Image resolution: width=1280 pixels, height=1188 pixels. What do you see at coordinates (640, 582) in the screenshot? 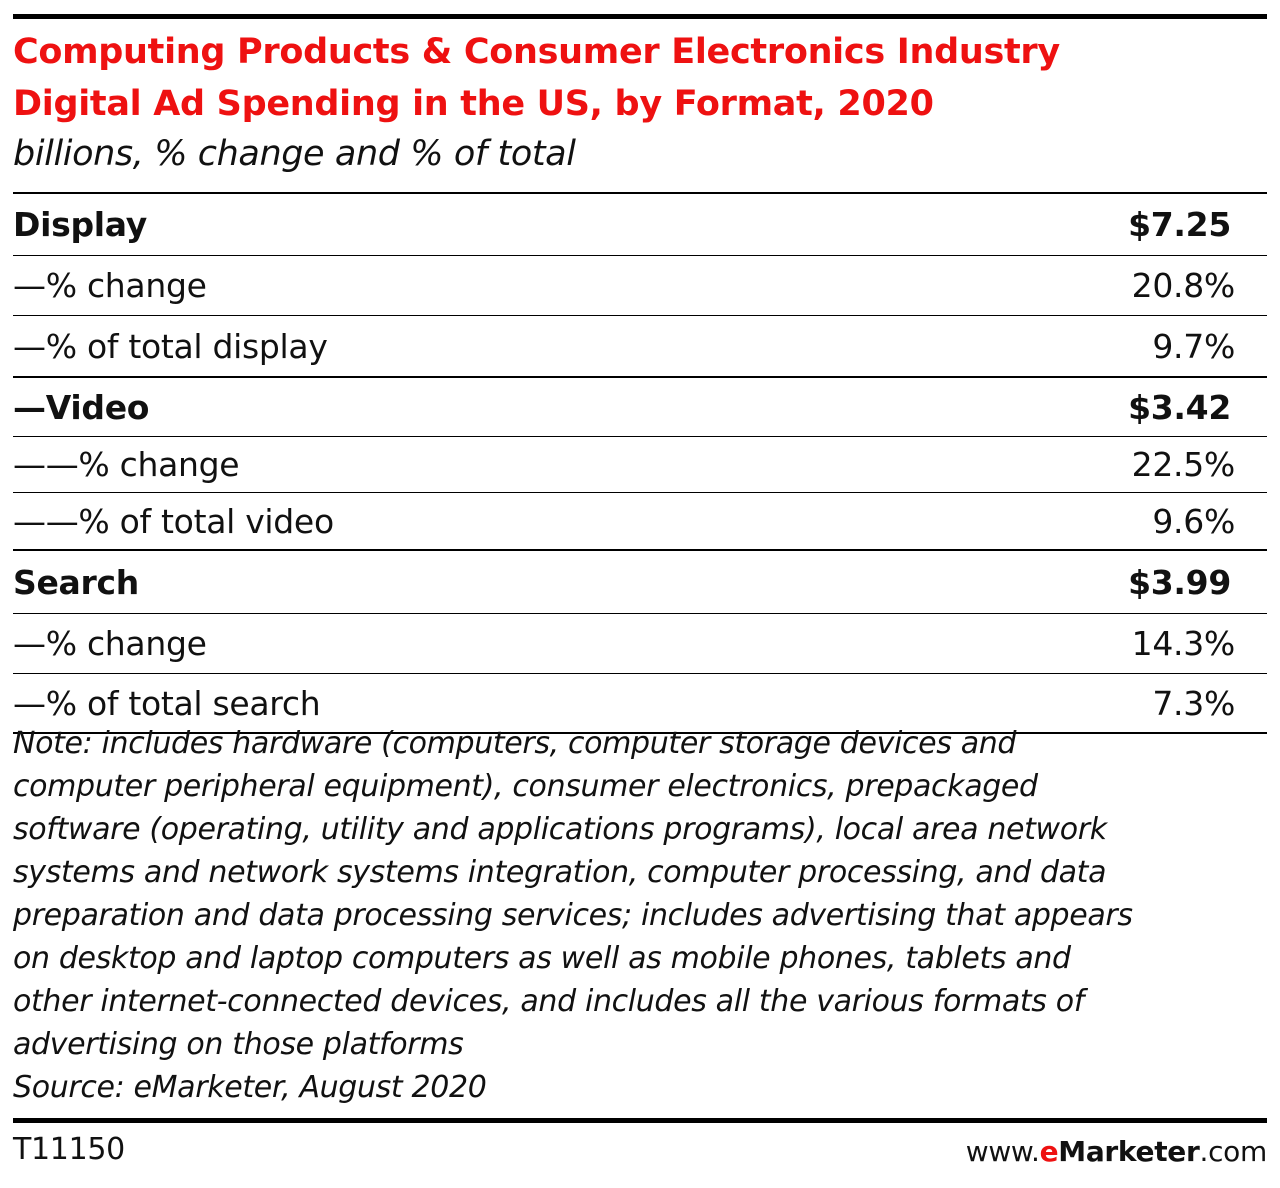
I see `table-row: Search $3.99` at bounding box center [640, 582].